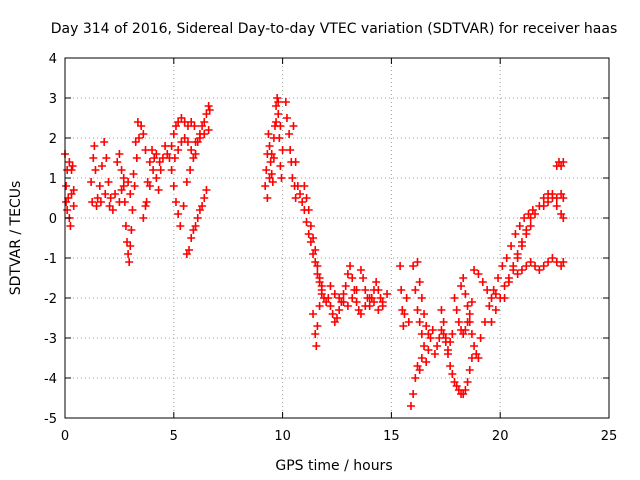  I want to click on x-tick-label: 10, so click(282, 436).